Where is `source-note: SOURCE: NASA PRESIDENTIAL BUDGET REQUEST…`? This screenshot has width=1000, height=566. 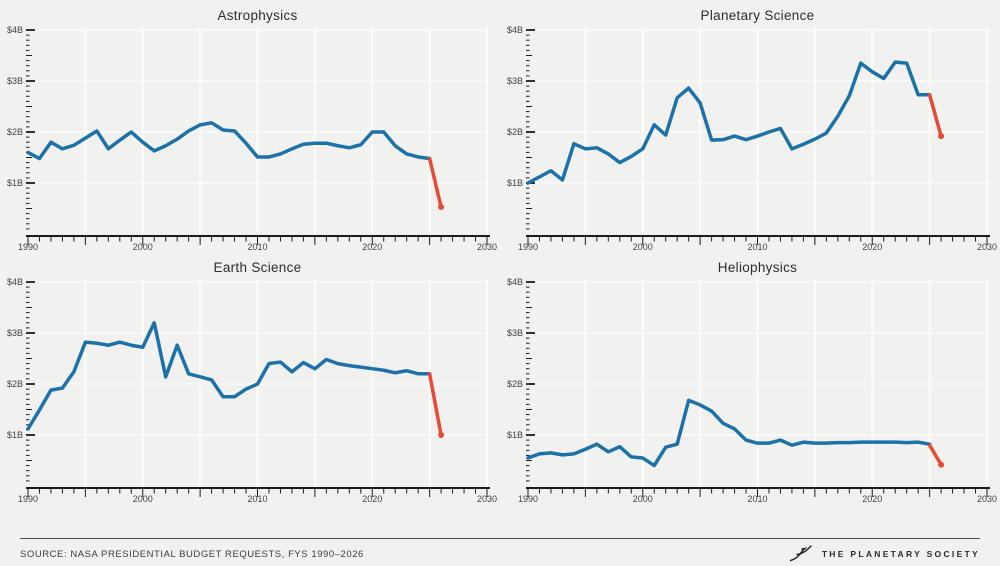
source-note: SOURCE: NASA PRESIDENTIAL BUDGET REQUEST… is located at coordinates (192, 554).